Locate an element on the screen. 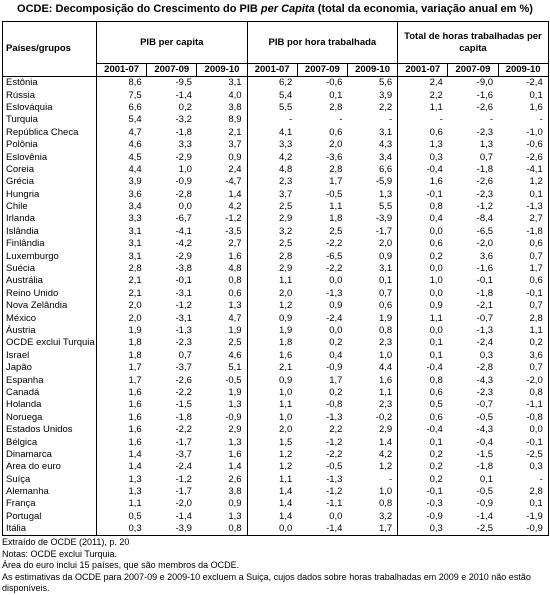 The height and width of the screenshot is (595, 550). value-cell: 3,2 is located at coordinates (286, 231).